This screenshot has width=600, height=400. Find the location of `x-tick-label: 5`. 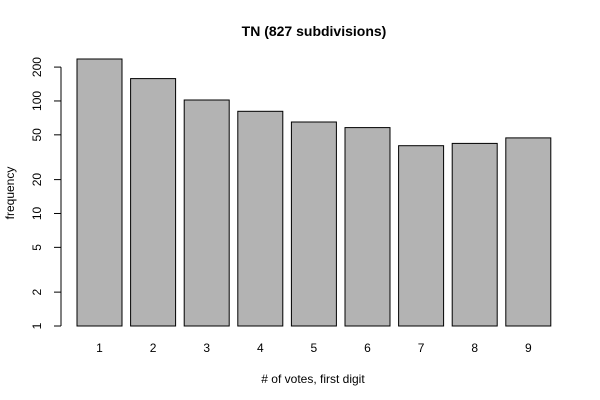

x-tick-label: 5 is located at coordinates (314, 348).